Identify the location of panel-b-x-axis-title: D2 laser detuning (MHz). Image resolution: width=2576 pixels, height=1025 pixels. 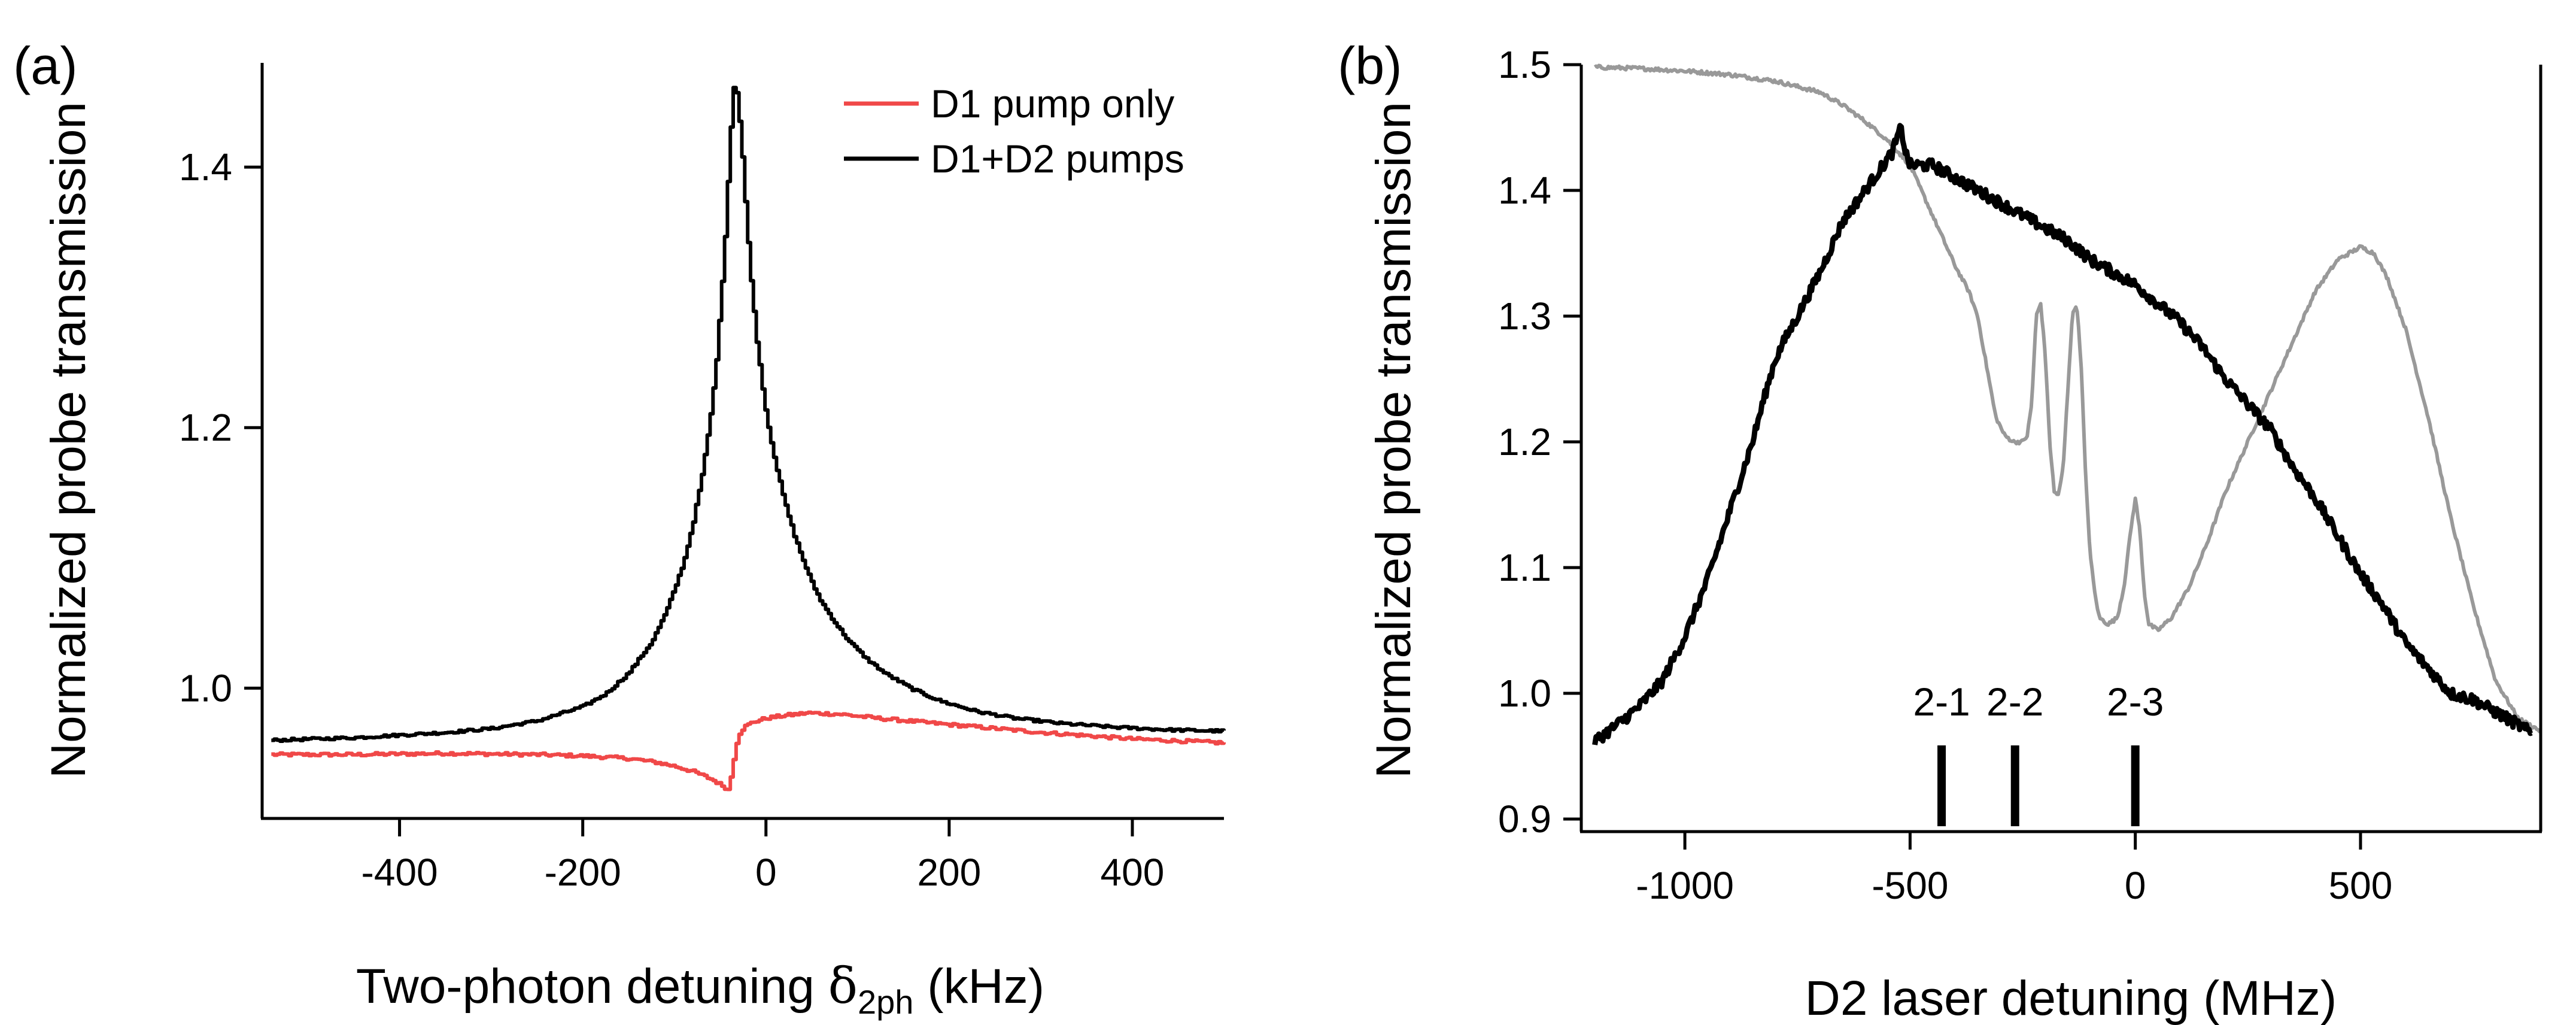
(2071, 998).